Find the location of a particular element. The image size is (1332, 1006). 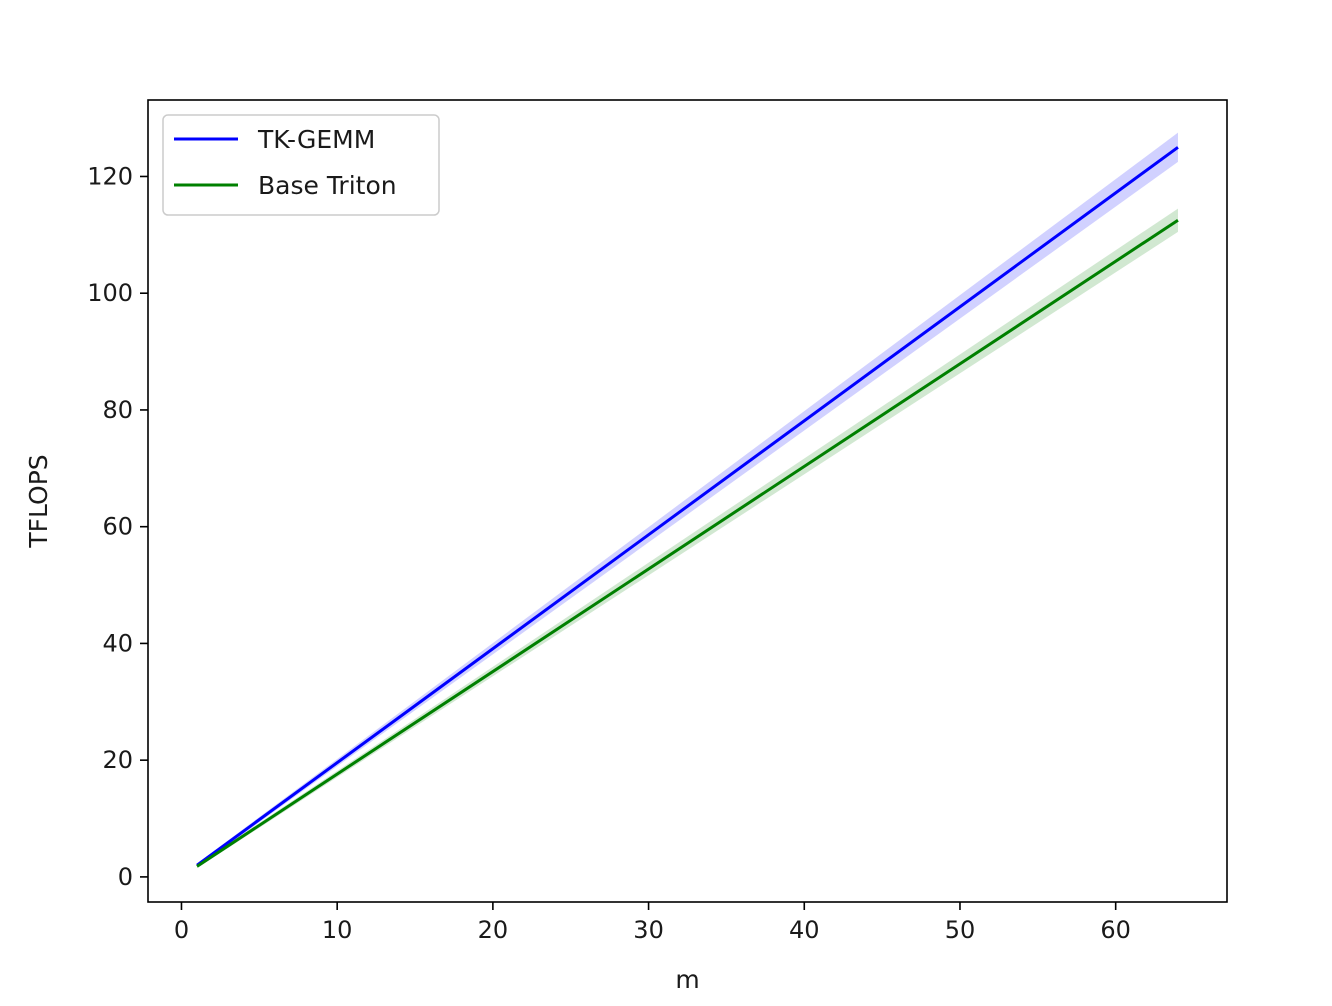

y-tick-label: 80 is located at coordinates (117, 410).